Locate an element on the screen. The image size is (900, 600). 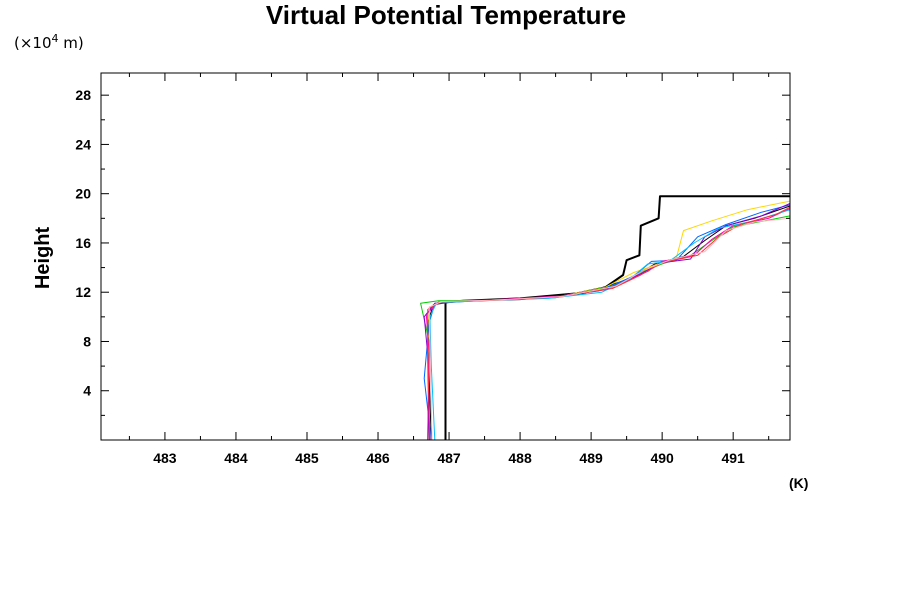
x-tick-label: 489 is located at coordinates (591, 458).